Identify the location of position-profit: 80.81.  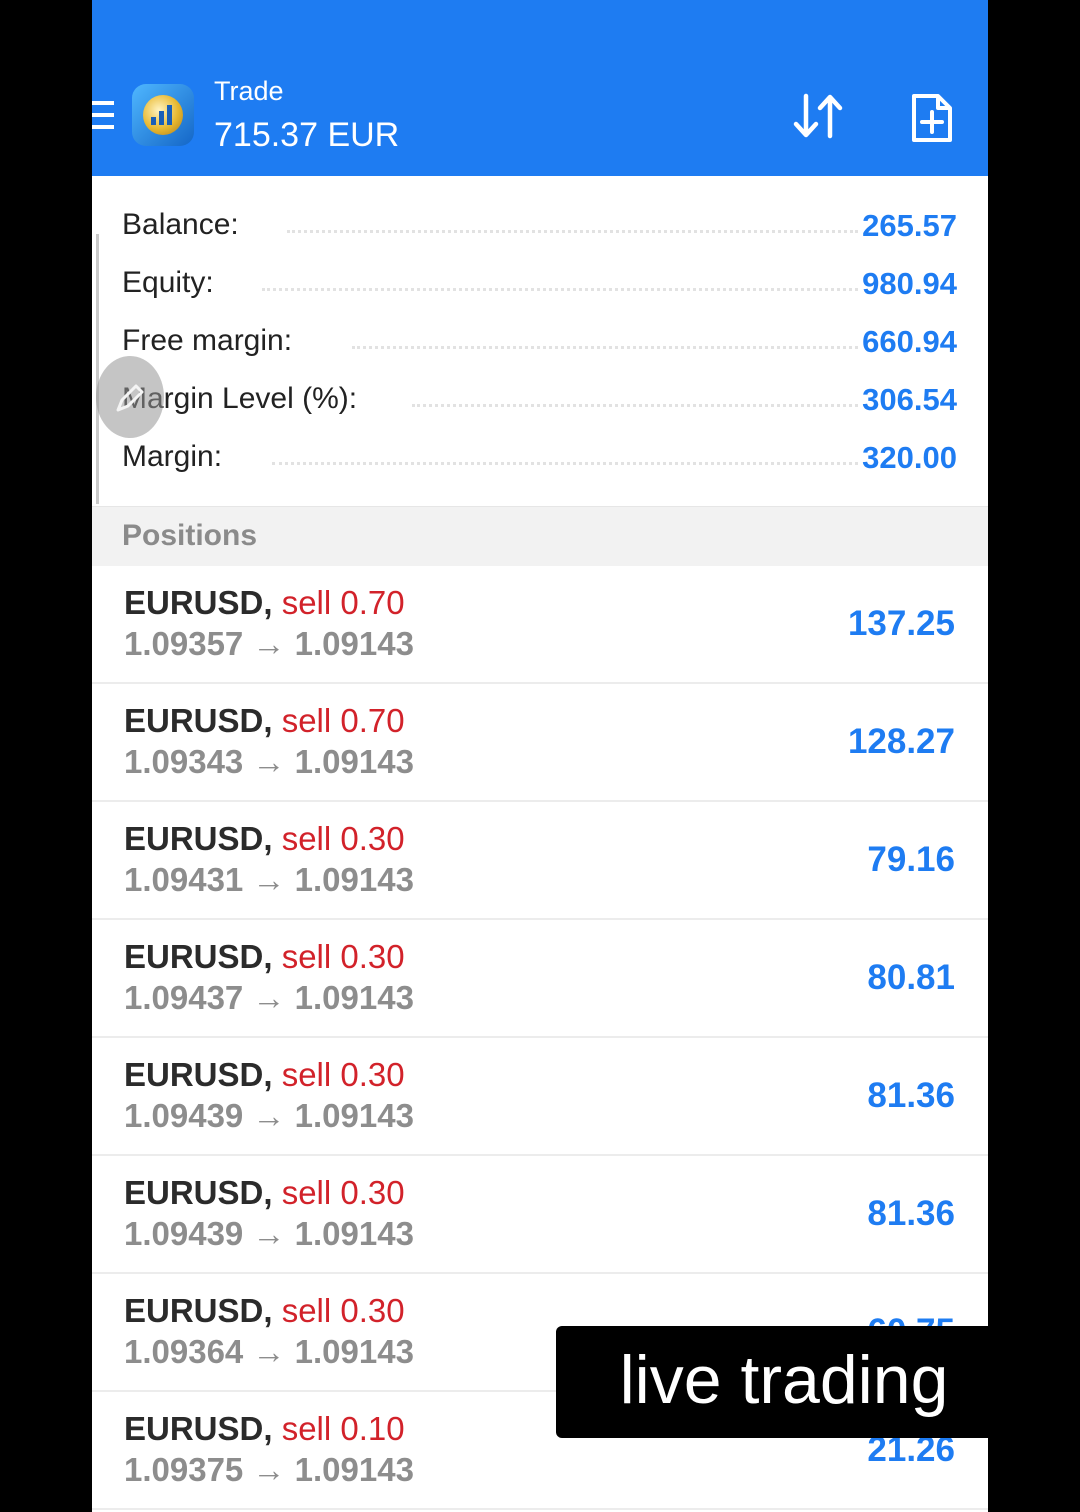
(911, 977).